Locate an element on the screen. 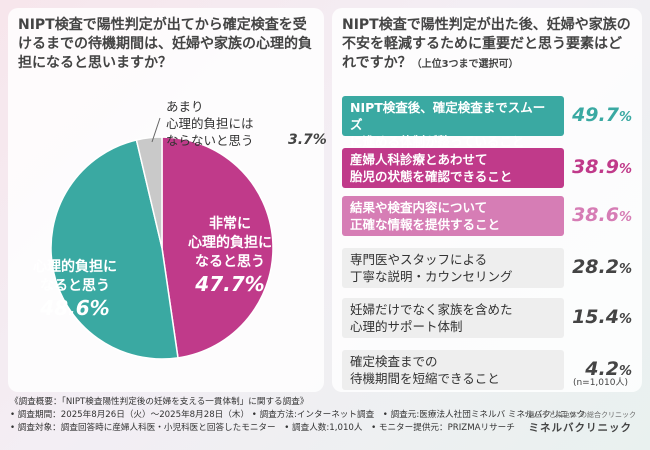 The height and width of the screenshot is (450, 650). bar-value-2: 38.9% is located at coordinates (602, 167).